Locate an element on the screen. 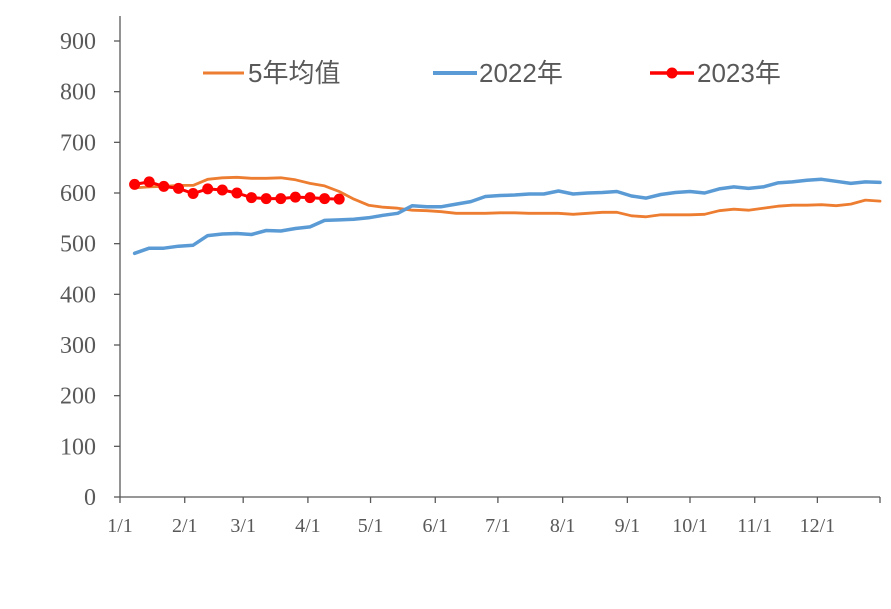  legend-label-2023: 2023年 is located at coordinates (739, 73).